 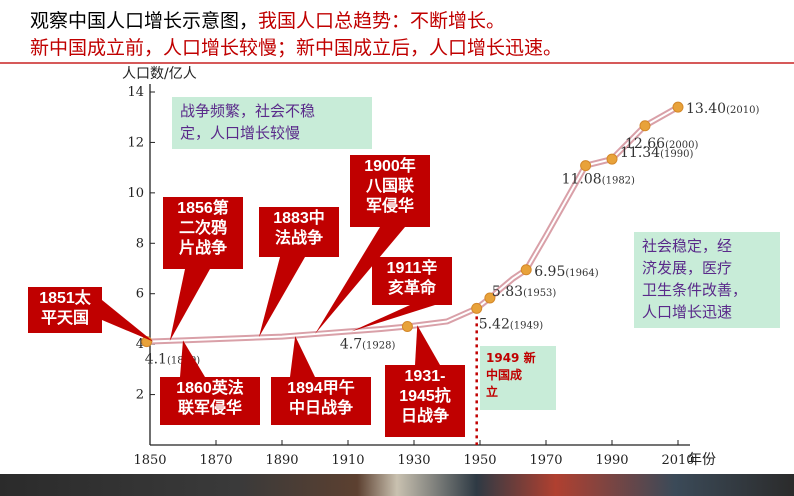 What do you see at coordinates (677, 460) in the screenshot?
I see `x-tick-label: 2010` at bounding box center [677, 460].